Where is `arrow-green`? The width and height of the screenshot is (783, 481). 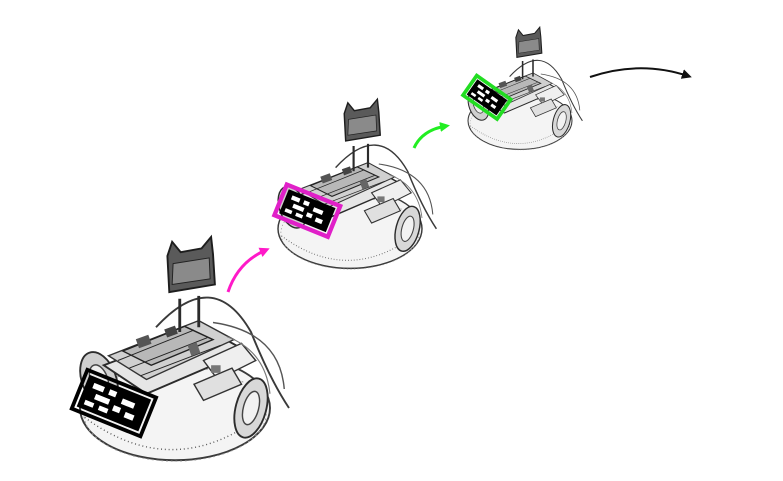
arrow-green is located at coordinates (431, 135).